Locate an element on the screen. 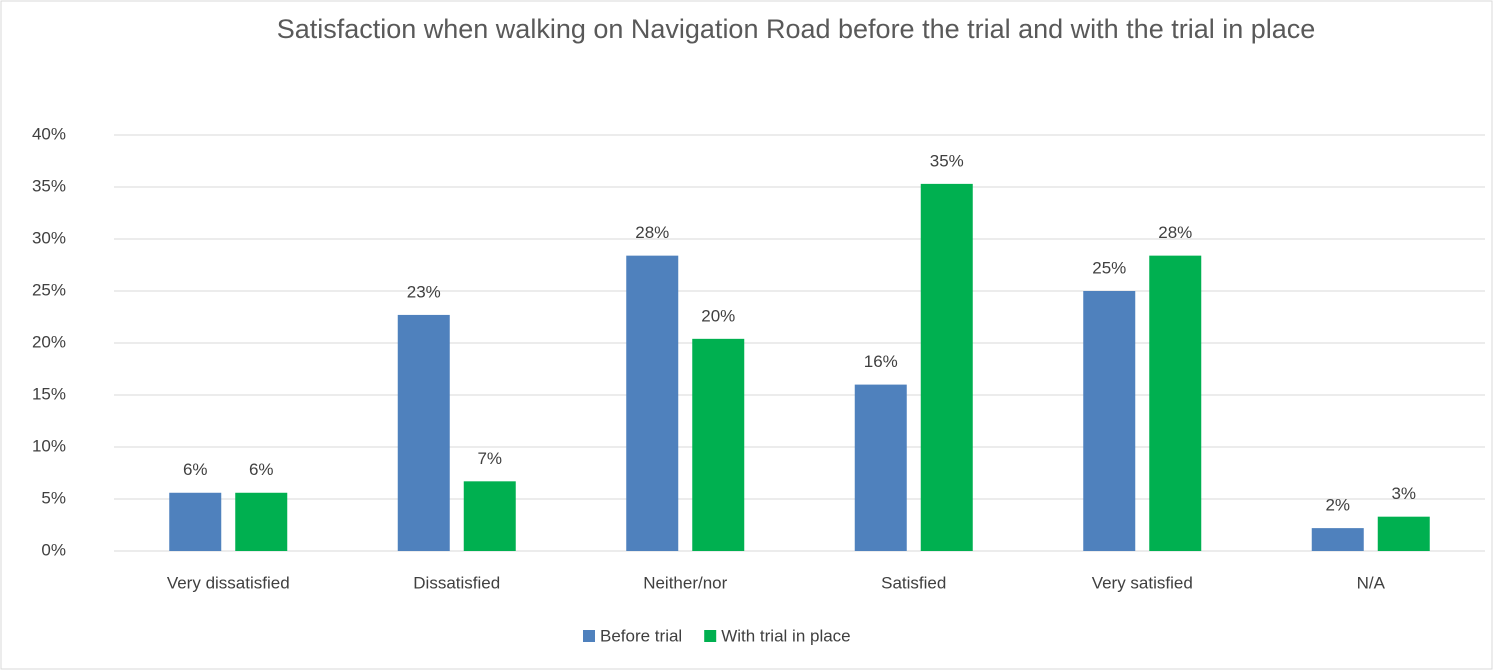  legend-label: Before trial is located at coordinates (641, 635).